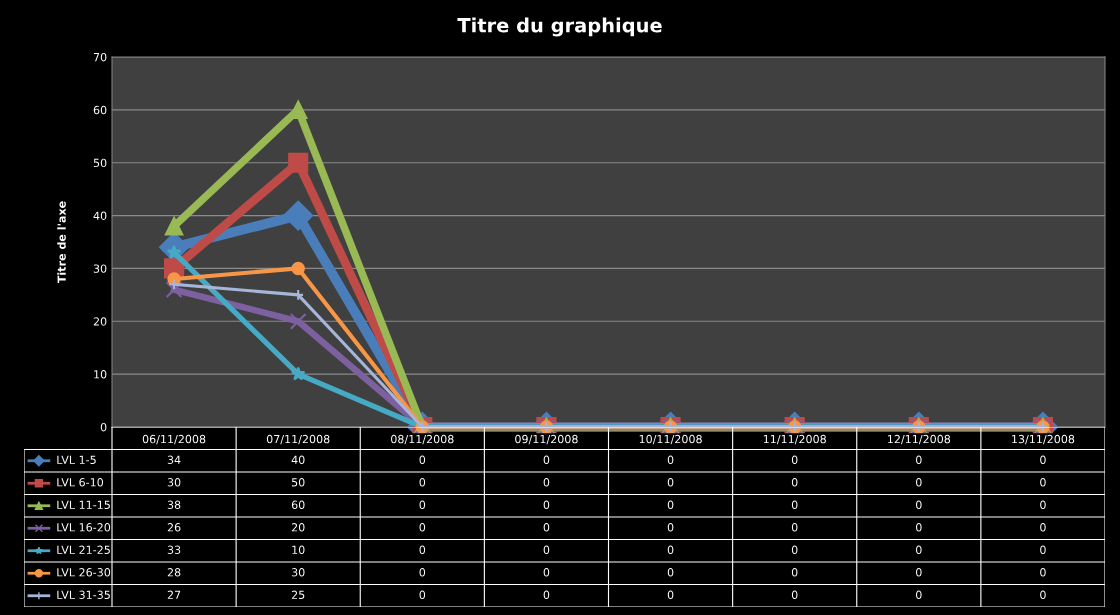  I want to click on y-axis-title: Titre de l'axe, so click(61, 242).